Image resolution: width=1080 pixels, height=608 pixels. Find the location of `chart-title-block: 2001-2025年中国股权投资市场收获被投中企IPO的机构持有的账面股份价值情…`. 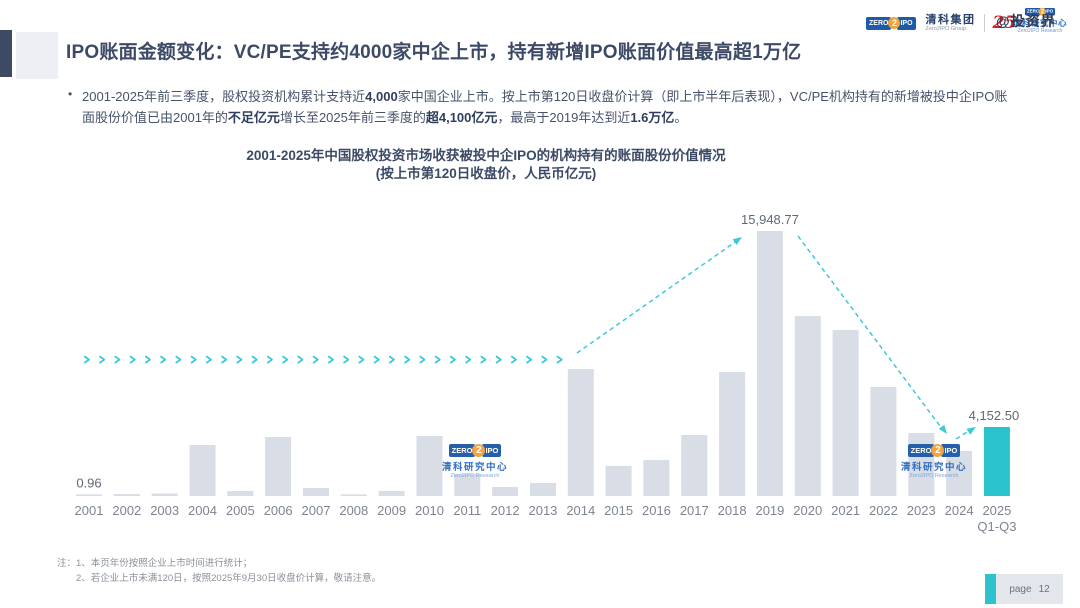

chart-title-block: 2001-2025年中国股权投资市场收获被投中企IPO的机构持有的账面股份价值情… is located at coordinates (486, 165).